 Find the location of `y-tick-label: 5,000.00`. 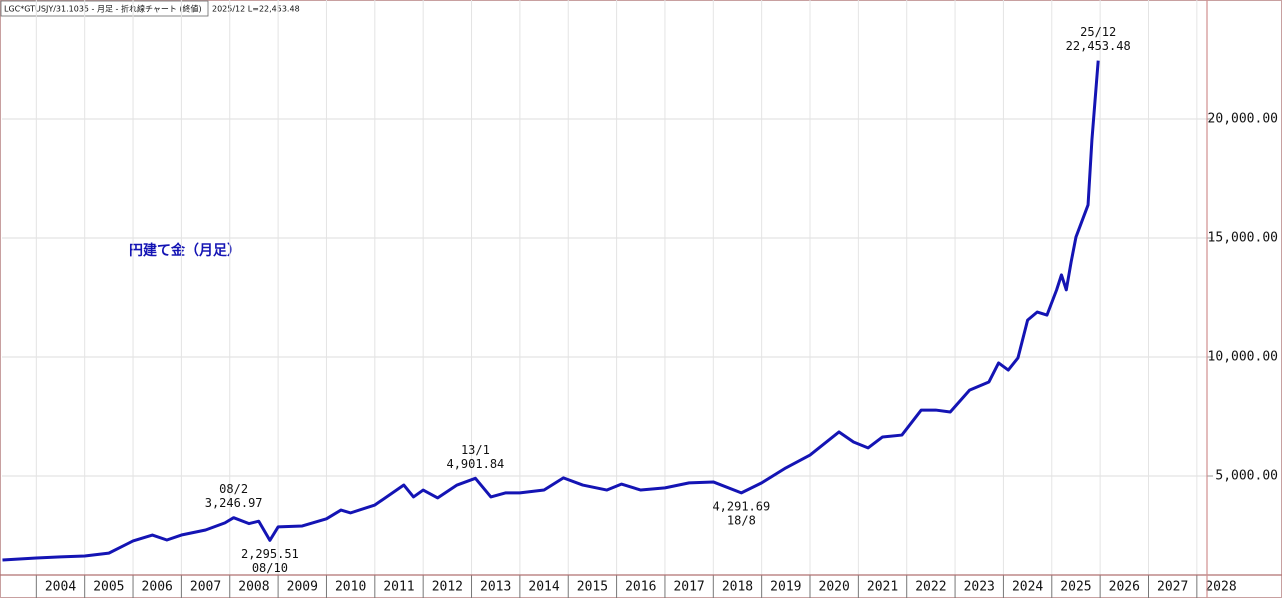

y-tick-label: 5,000.00 is located at coordinates (1246, 475).